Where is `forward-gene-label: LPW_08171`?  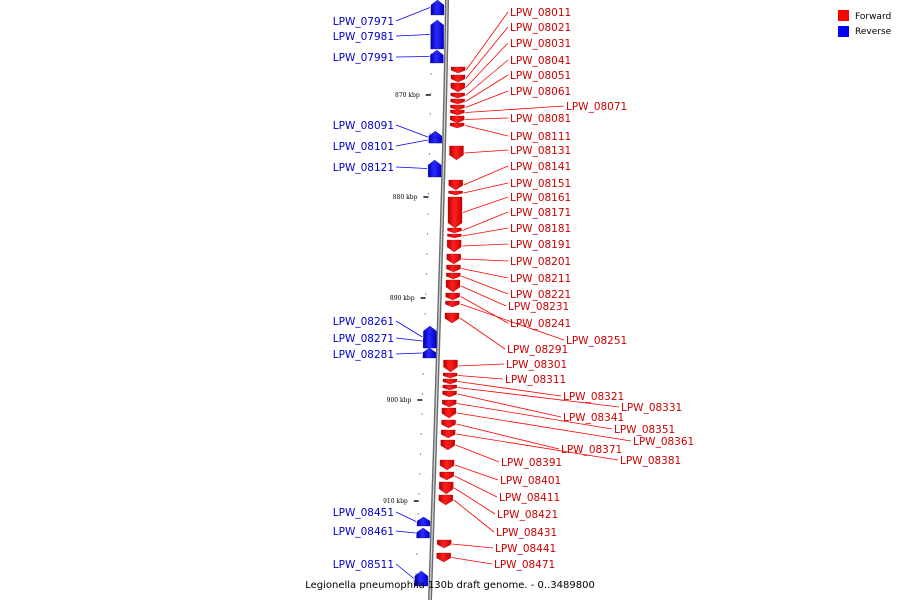
forward-gene-label: LPW_08171 is located at coordinates (540, 213).